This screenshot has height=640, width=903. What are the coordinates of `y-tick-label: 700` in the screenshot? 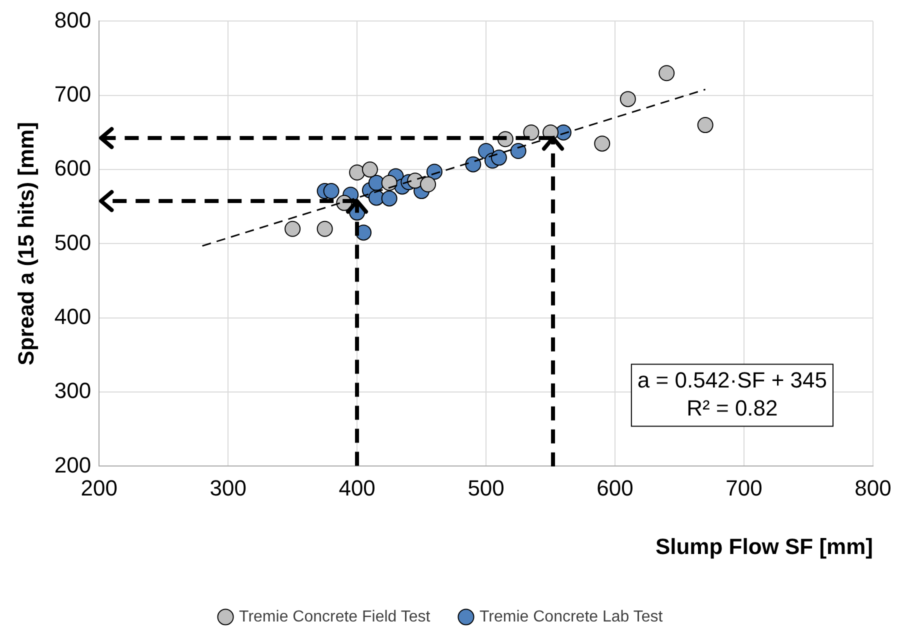 It's located at (73, 93).